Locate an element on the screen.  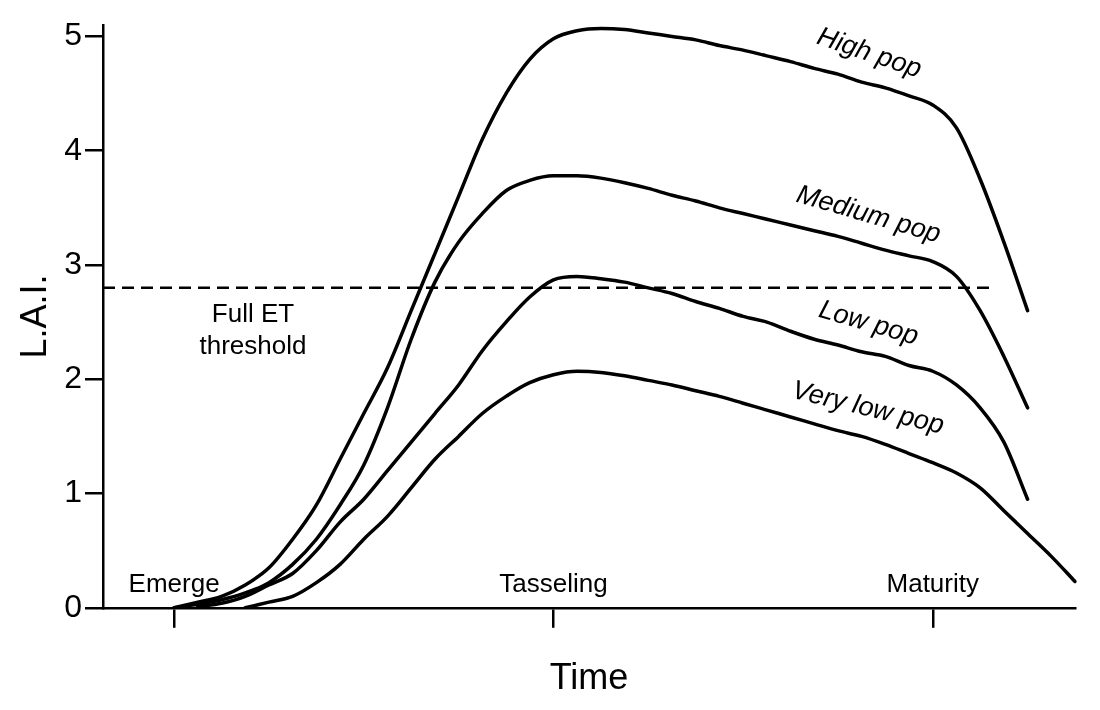
y-axis-title: L.A.I. is located at coordinates (33, 316).